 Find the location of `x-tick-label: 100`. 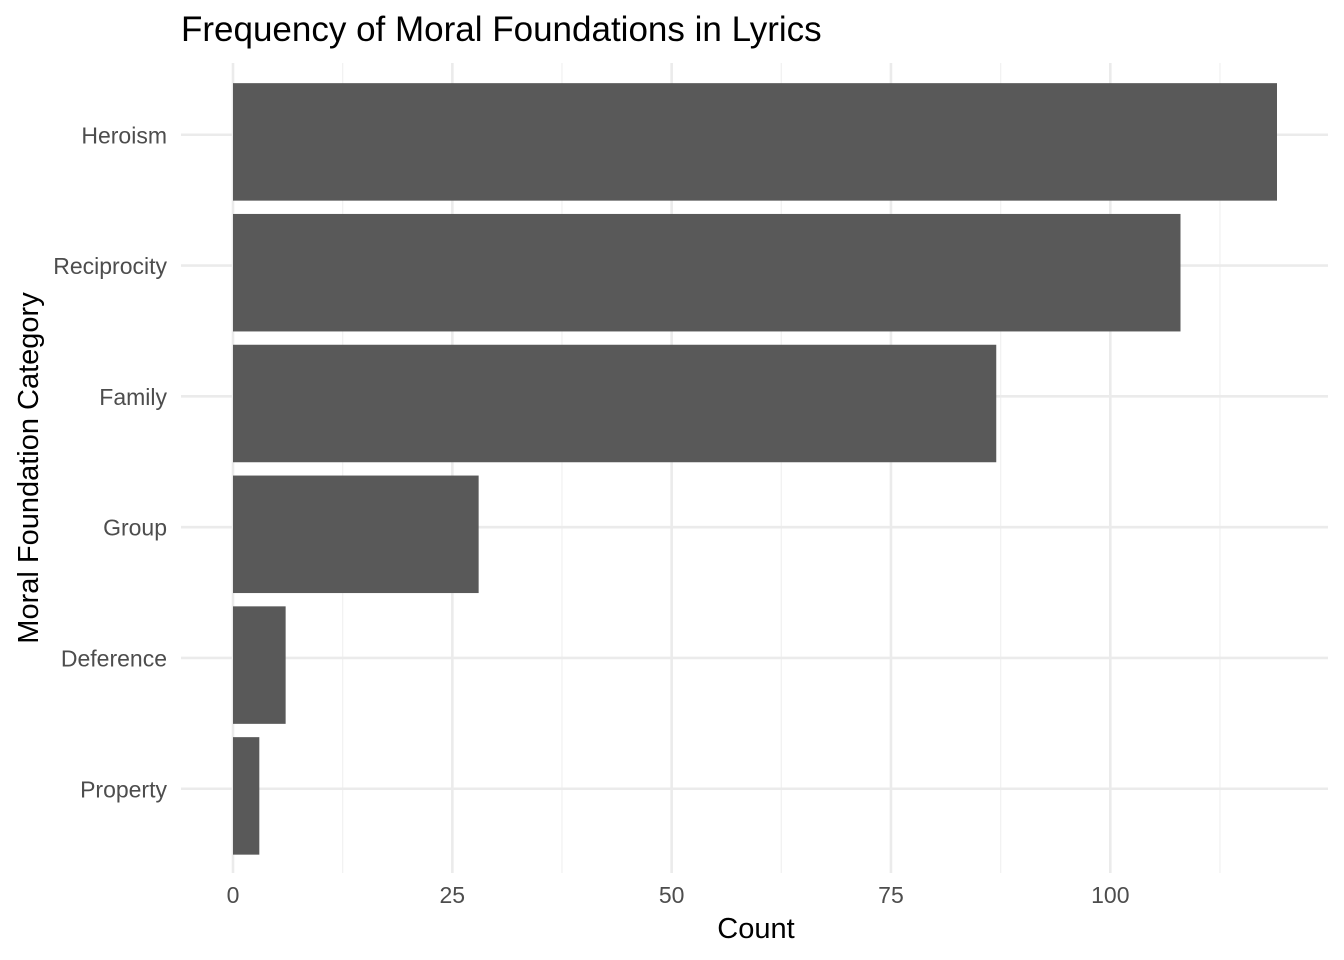

x-tick-label: 100 is located at coordinates (1110, 895).